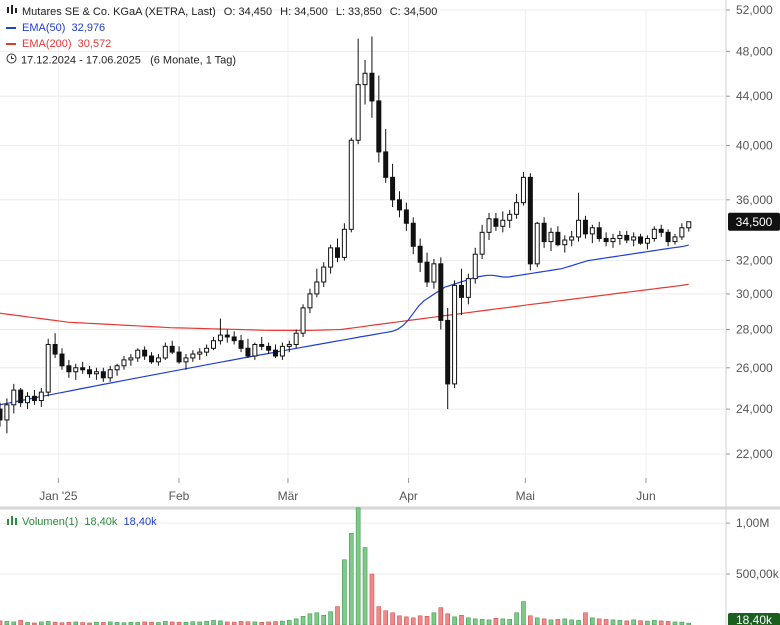  Describe the element at coordinates (754, 330) in the screenshot. I see `price-tick-label: 28,000` at that location.